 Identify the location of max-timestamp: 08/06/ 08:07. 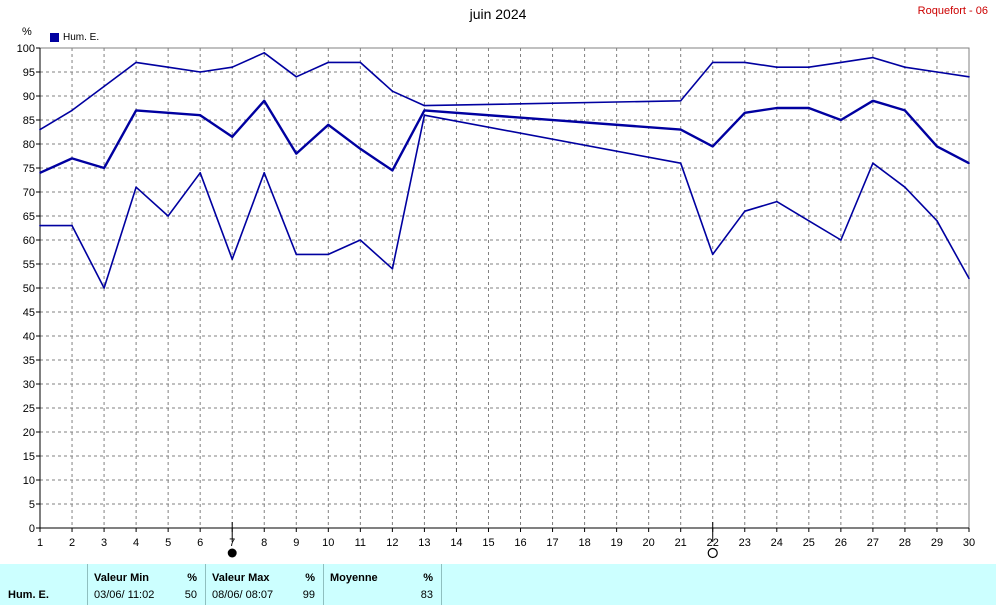
(243, 595).